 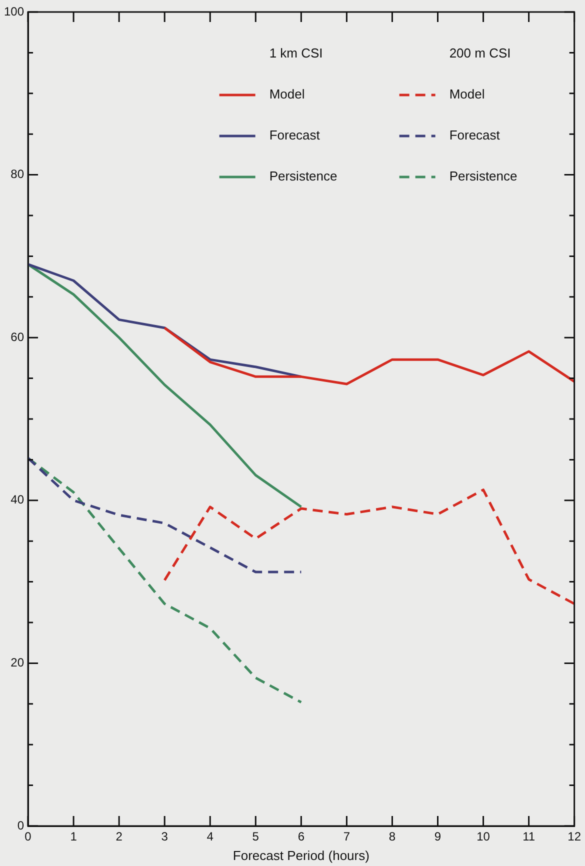 What do you see at coordinates (17, 337) in the screenshot?
I see `y-tick-label: 60` at bounding box center [17, 337].